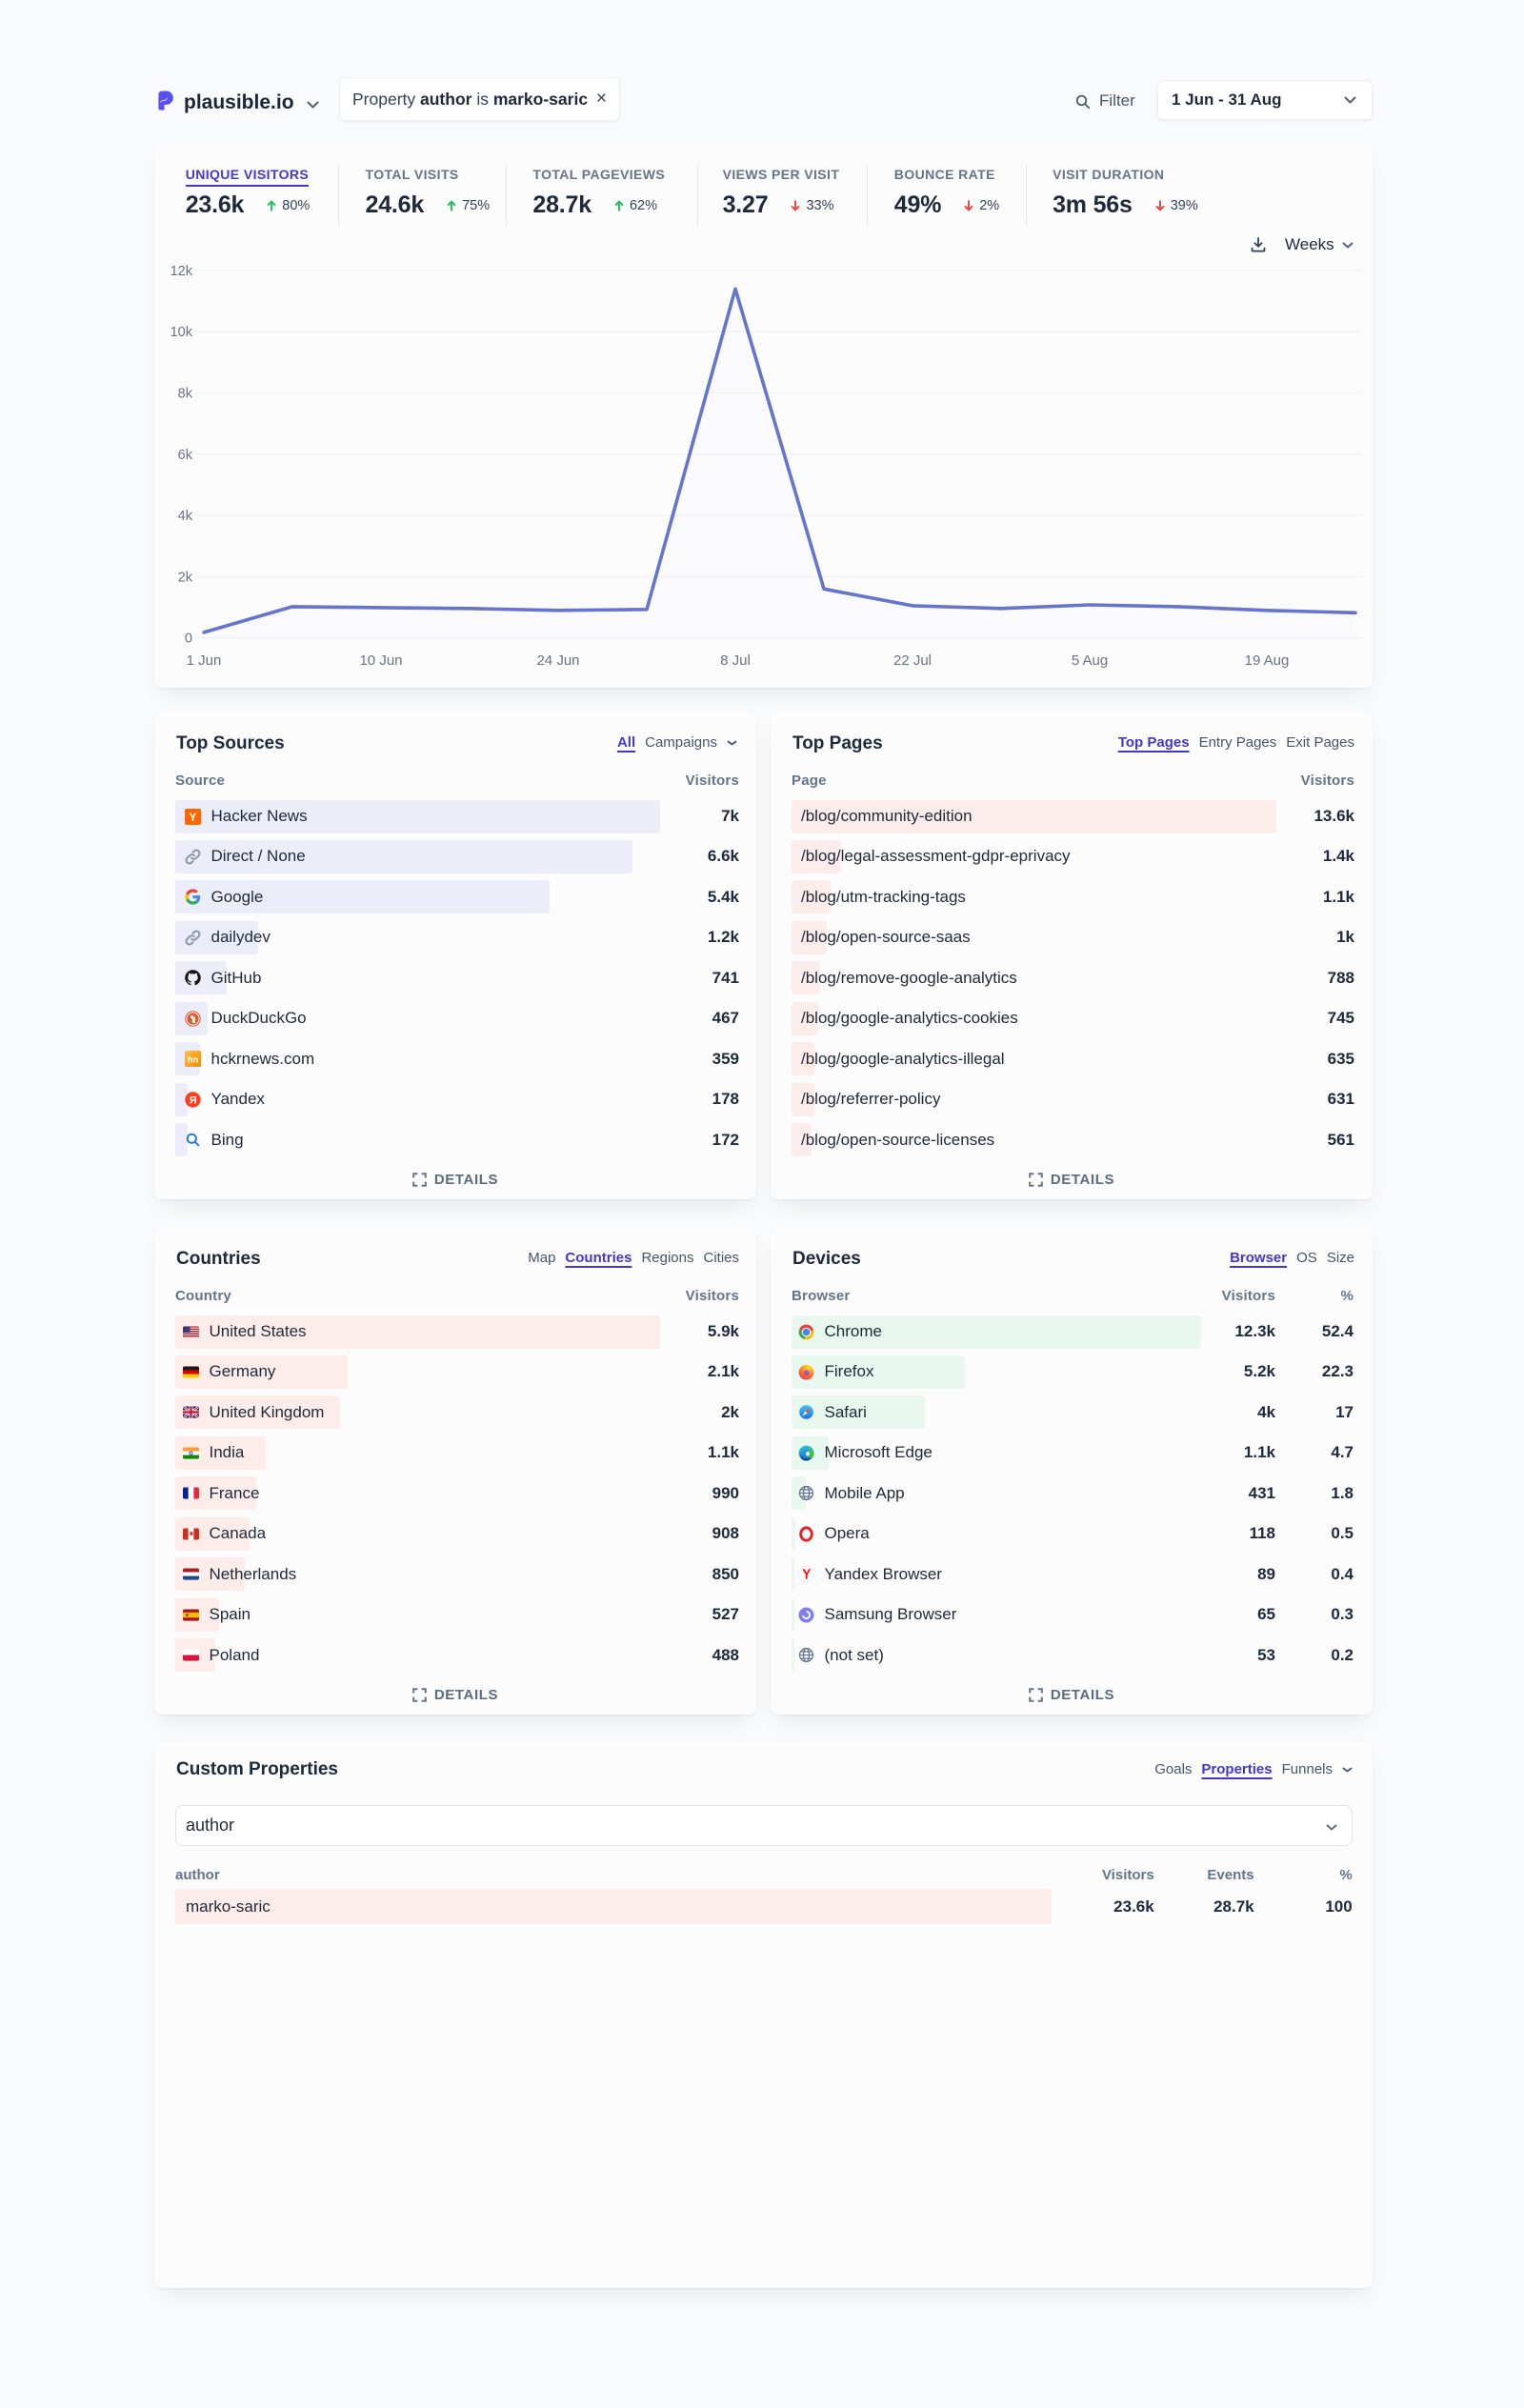  I want to click on svg-text: hn, so click(192, 1060).